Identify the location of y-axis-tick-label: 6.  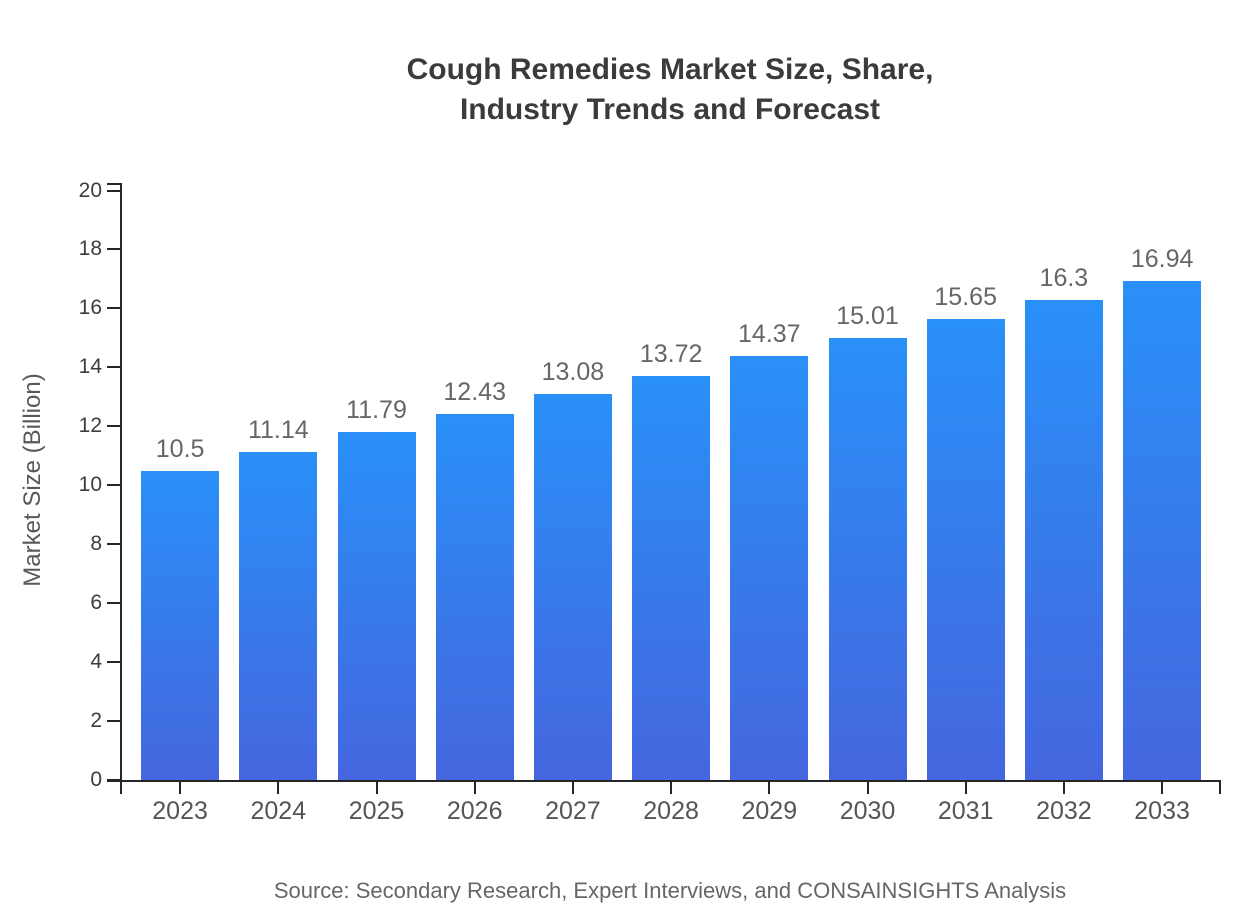
(96, 603).